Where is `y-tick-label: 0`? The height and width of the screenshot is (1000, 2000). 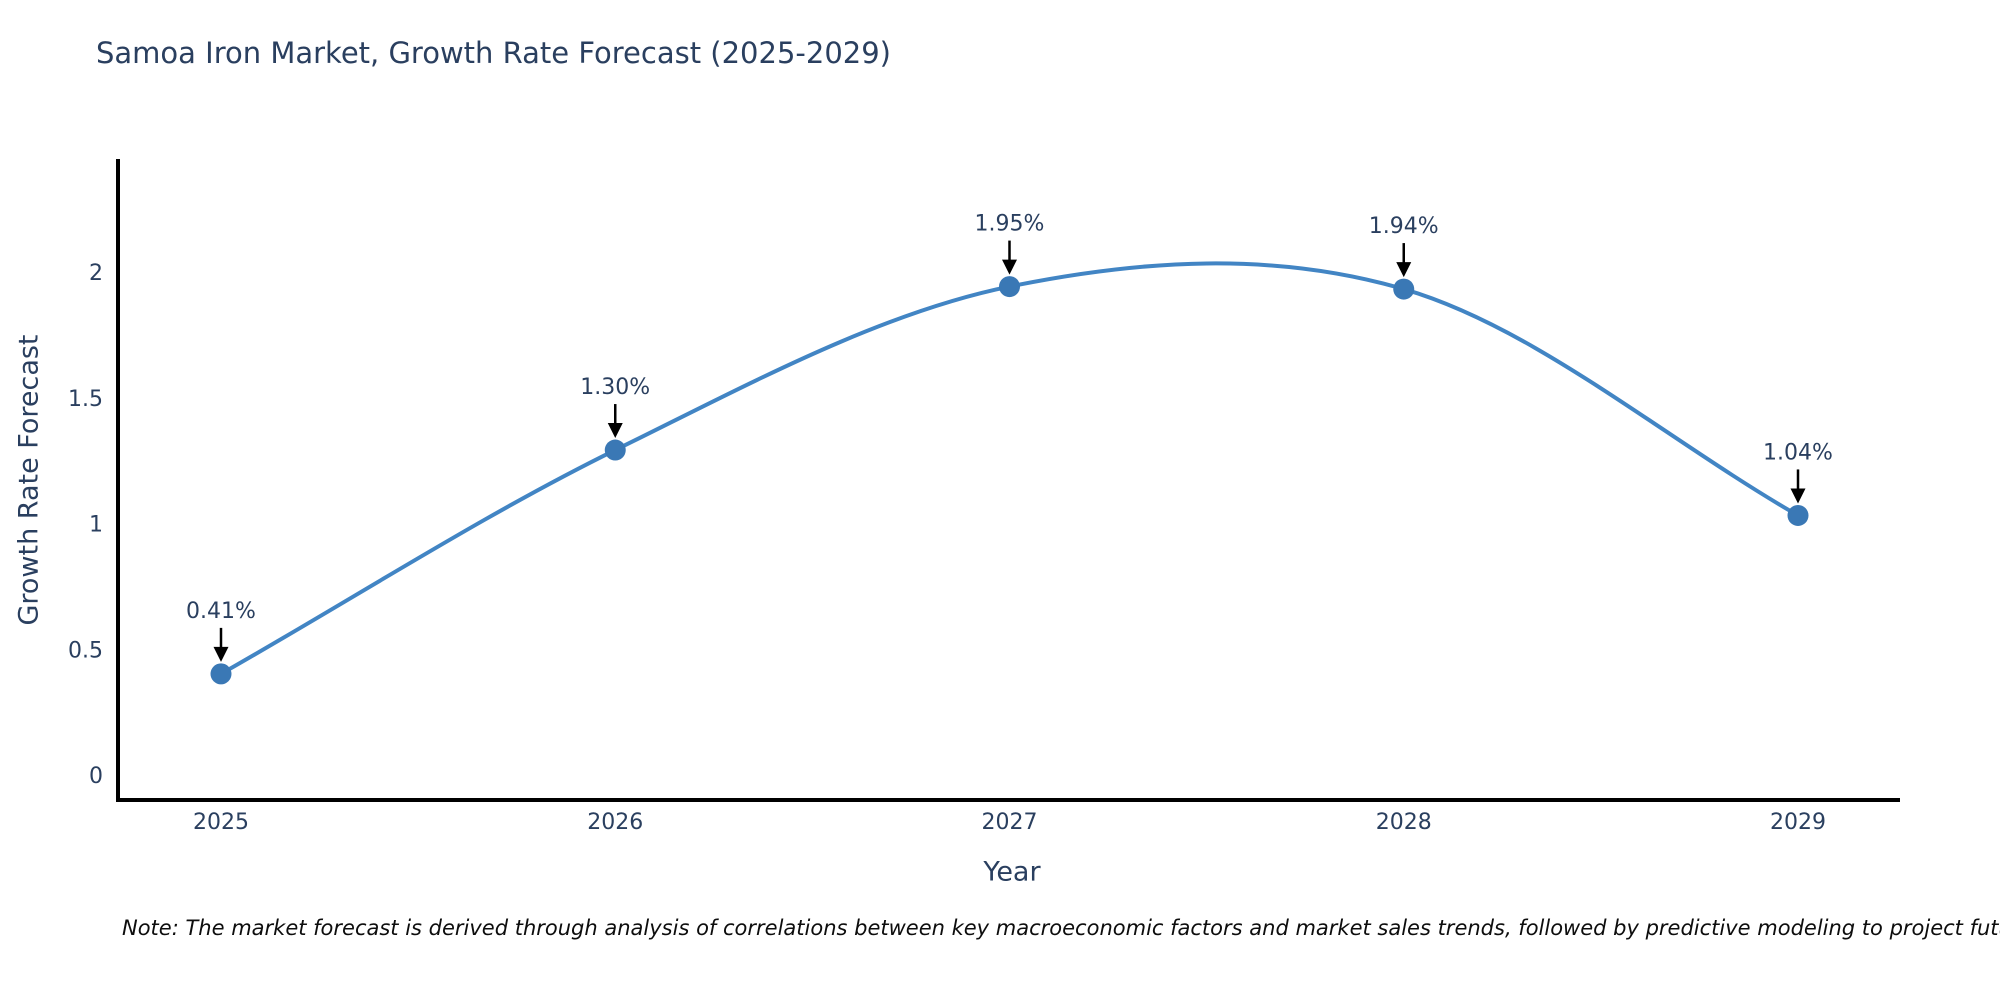
y-tick-label: 0 is located at coordinates (96, 776).